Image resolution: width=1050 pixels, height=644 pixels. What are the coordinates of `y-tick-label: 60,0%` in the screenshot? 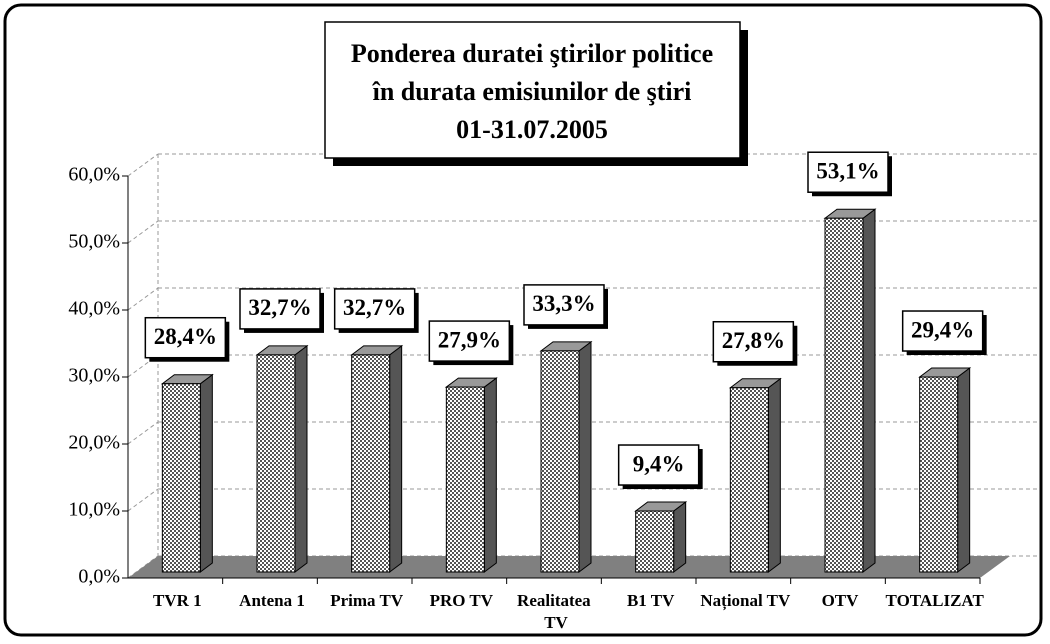 It's located at (94, 175).